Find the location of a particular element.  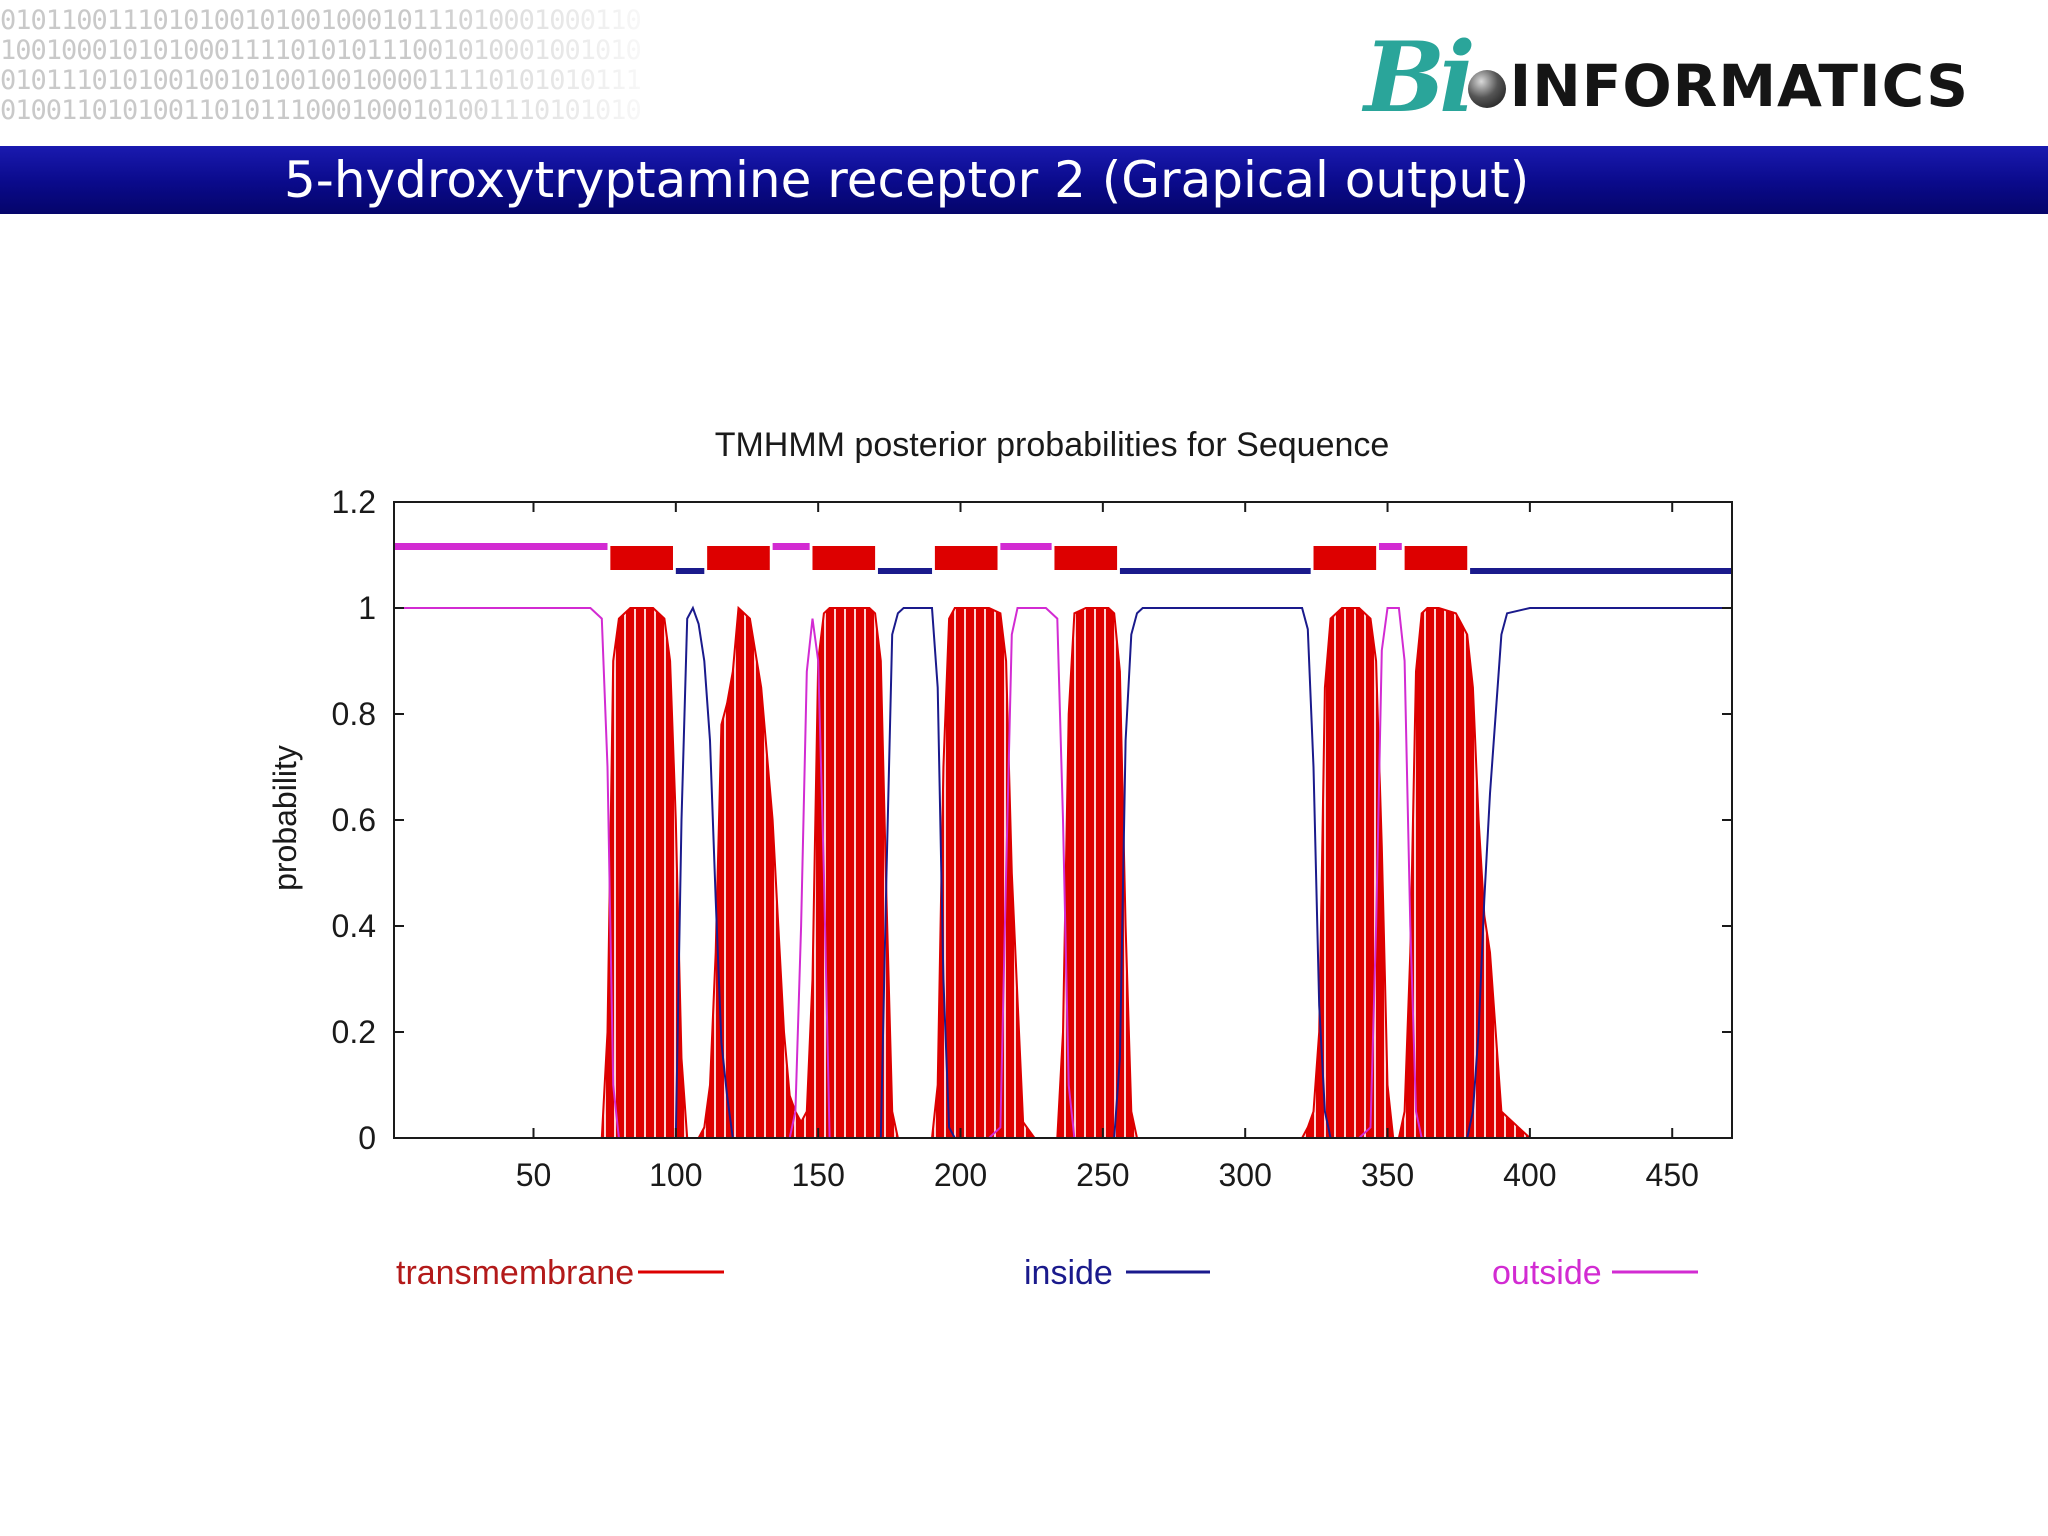

x-tick-label: 200 is located at coordinates (960, 1175).